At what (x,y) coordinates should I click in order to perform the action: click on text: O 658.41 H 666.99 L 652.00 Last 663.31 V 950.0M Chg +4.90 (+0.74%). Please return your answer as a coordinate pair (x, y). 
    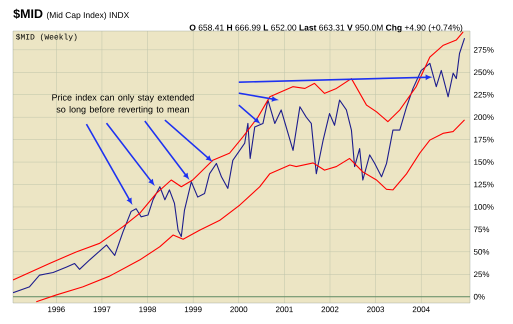
    Looking at the image, I should click on (326, 28).